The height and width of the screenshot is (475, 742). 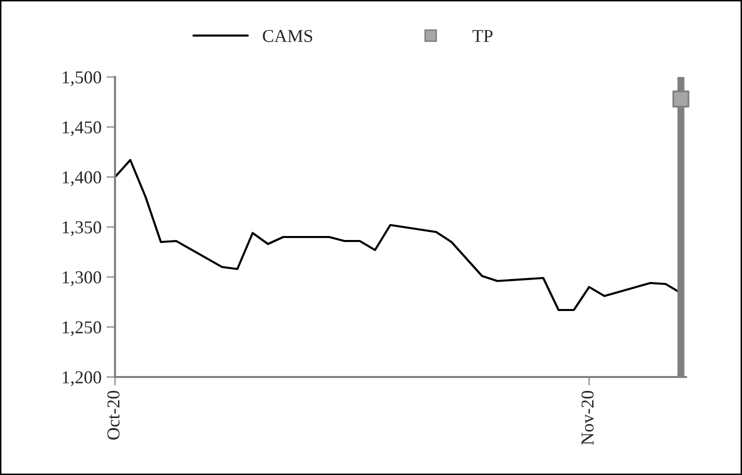 I want to click on x-tick-label: Nov-20, so click(x=587, y=417).